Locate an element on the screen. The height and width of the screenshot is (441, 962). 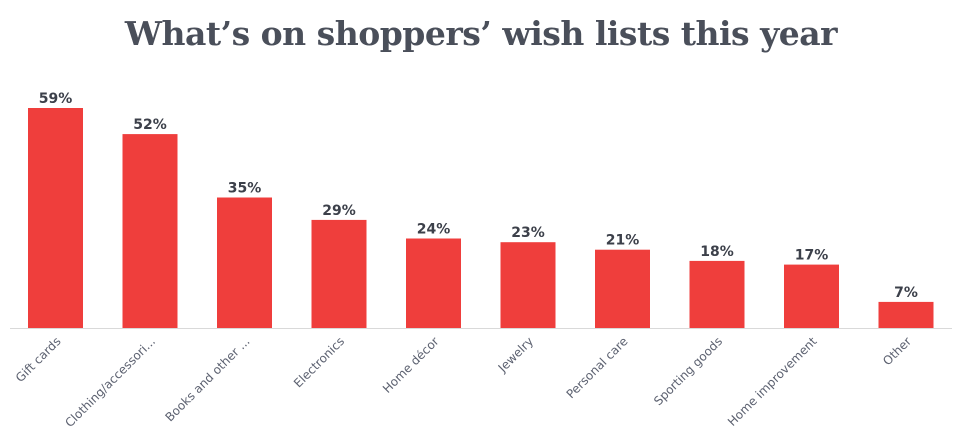
value-label-9: 7% is located at coordinates (906, 293).